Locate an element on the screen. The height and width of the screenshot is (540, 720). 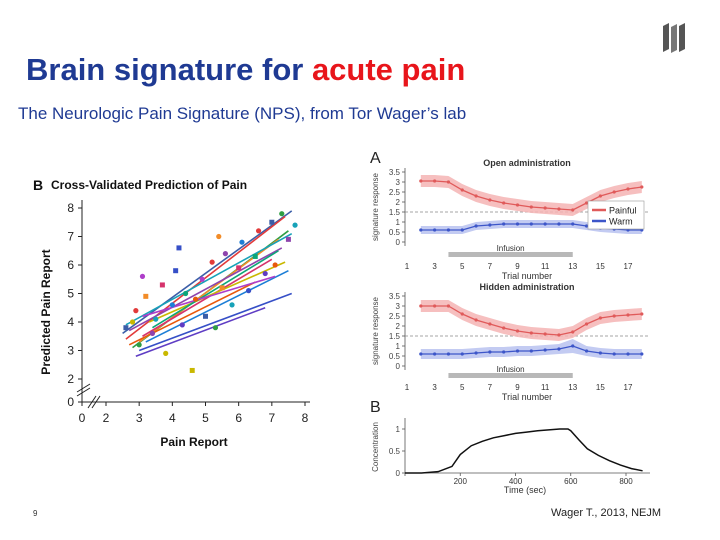
scatter-y-label: Predicted Pain Report is located at coordinates (46, 311).